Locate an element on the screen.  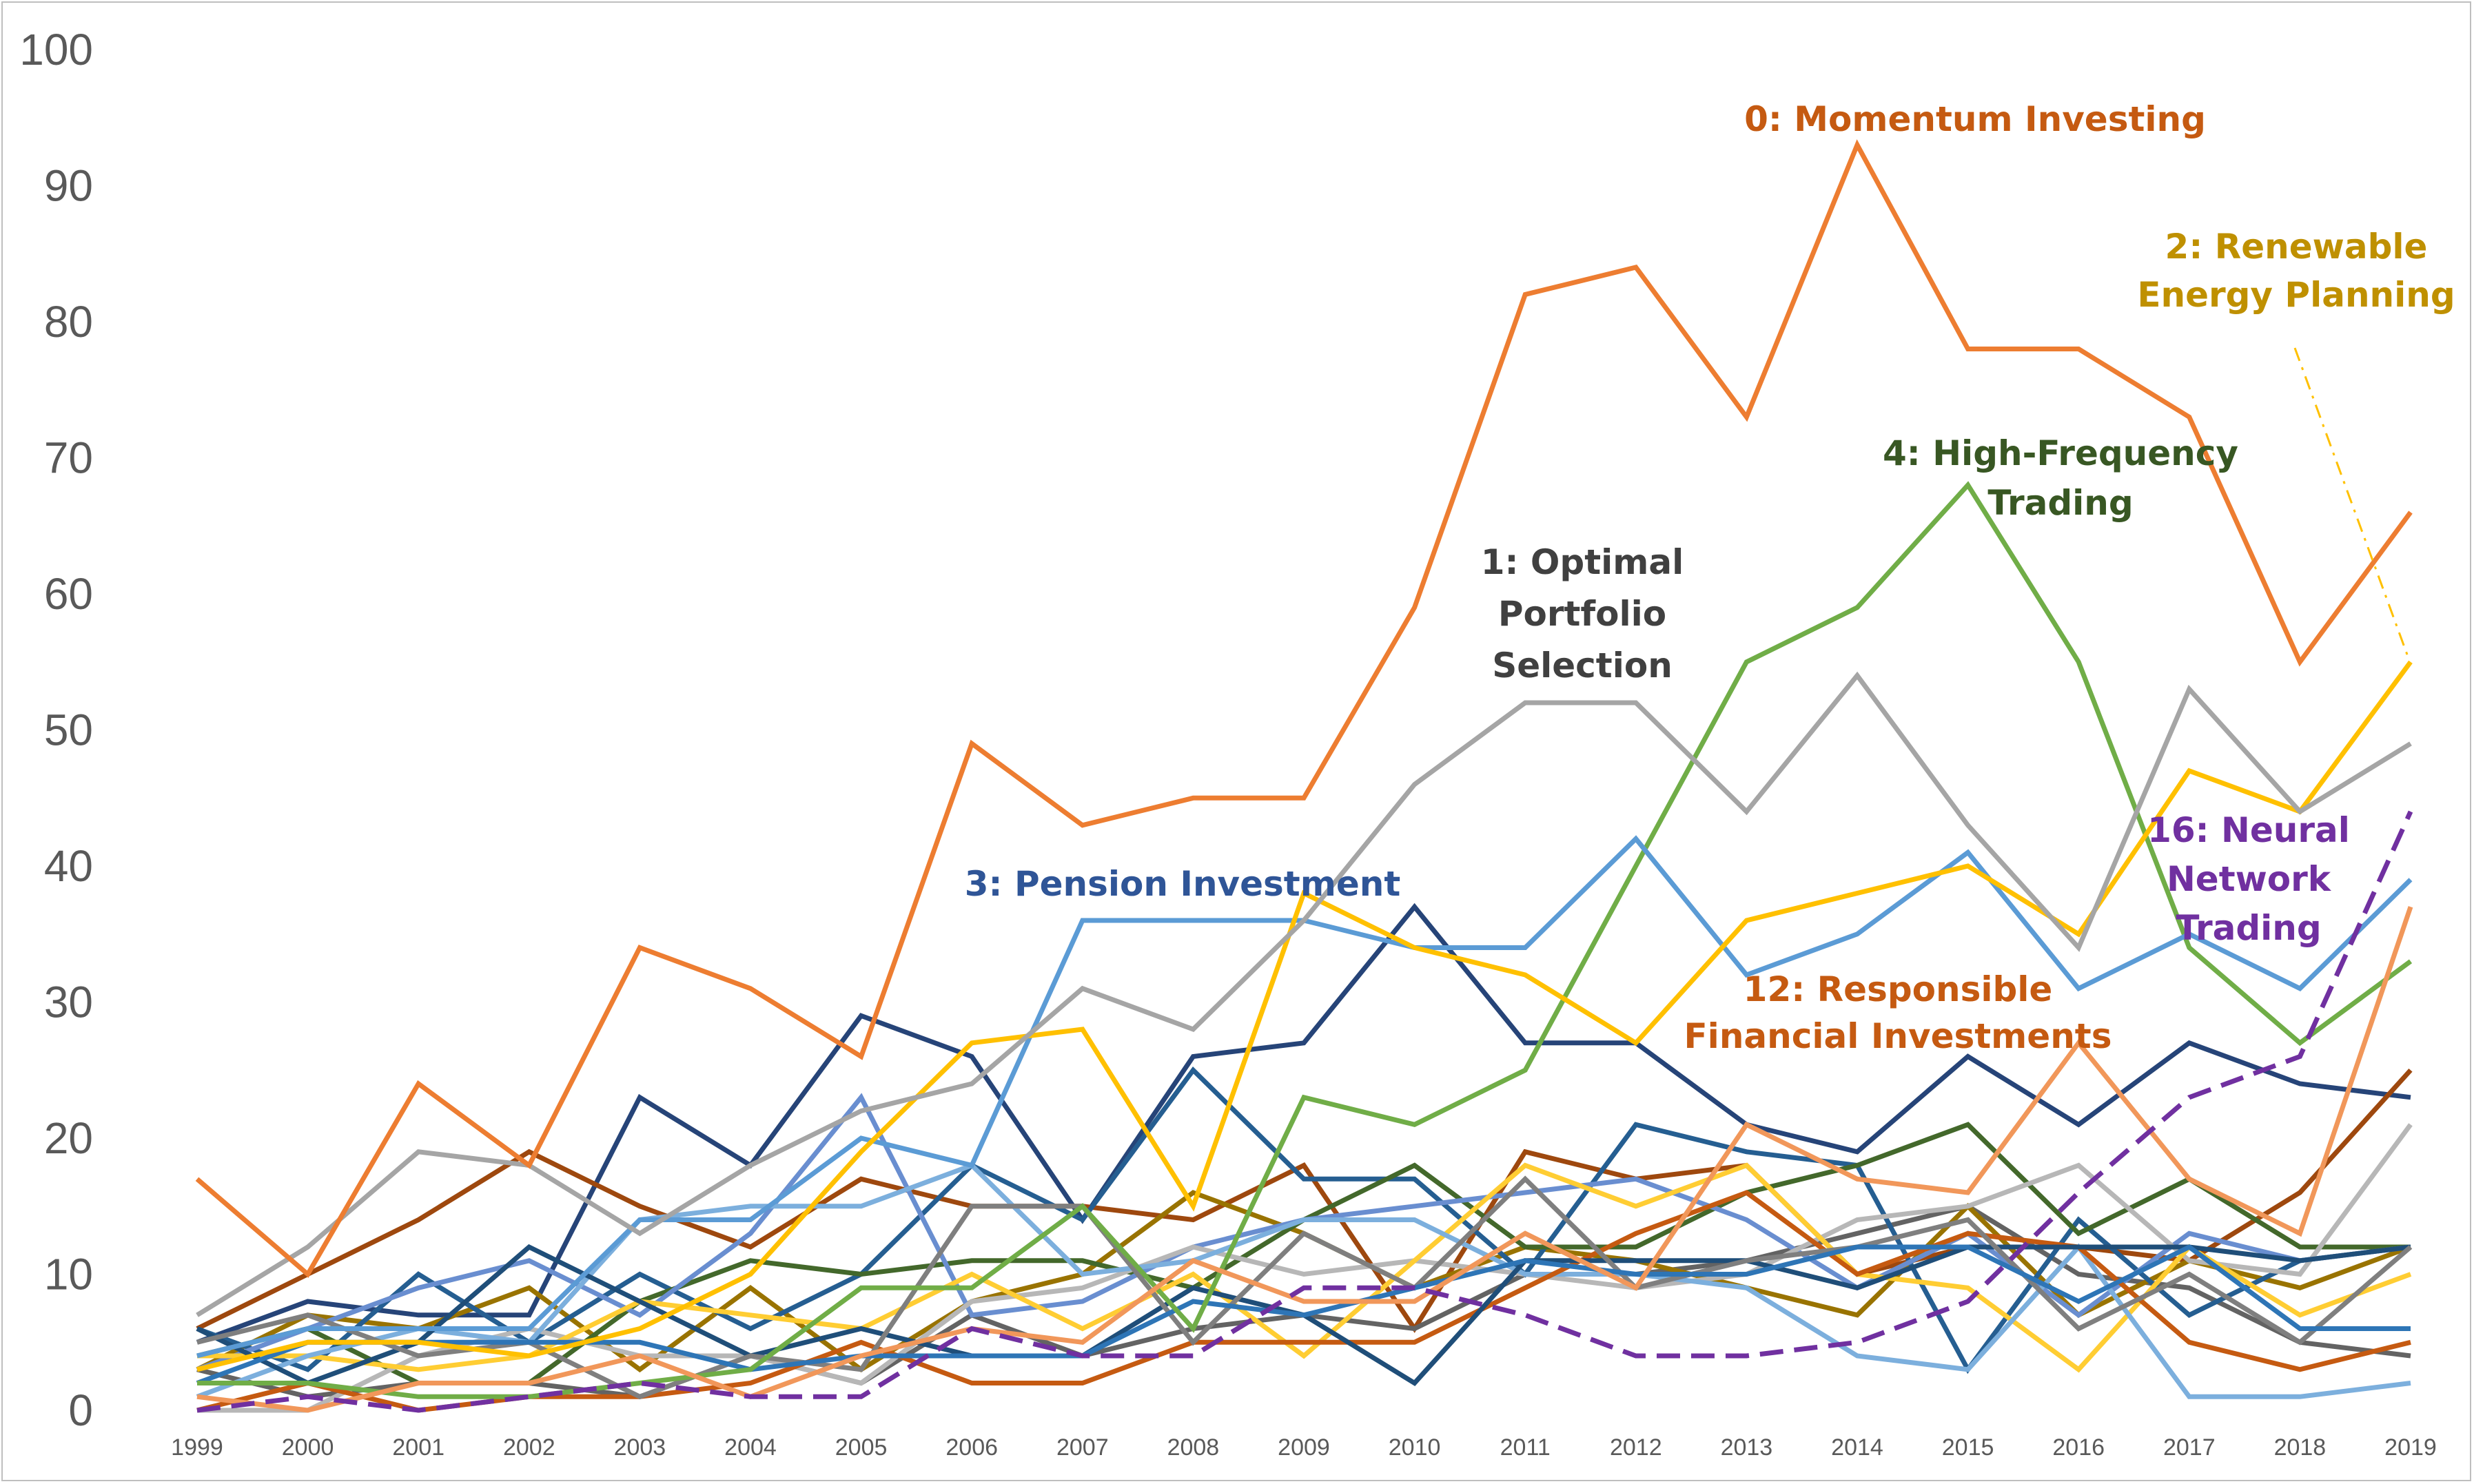
renewable-leader-line is located at coordinates (2351, 502).